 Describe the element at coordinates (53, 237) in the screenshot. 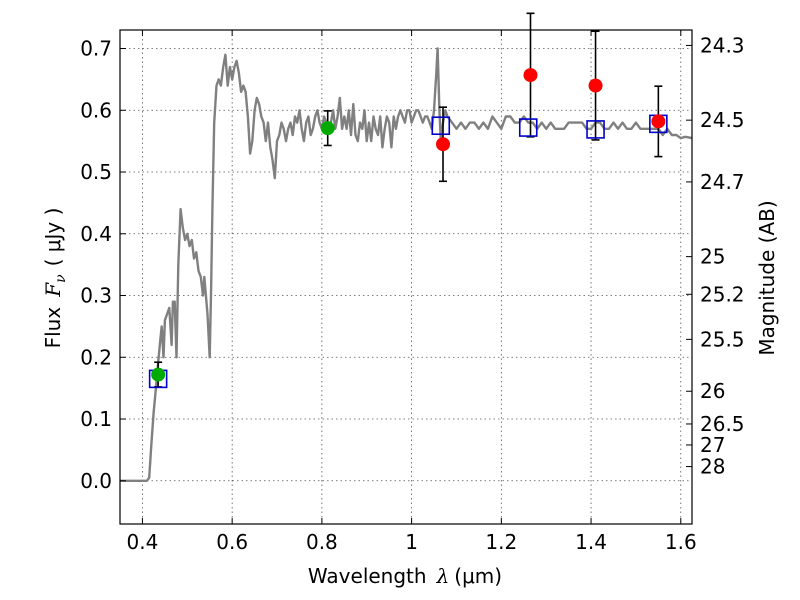

I see `y-axis-title-unit: ( μJy )` at that location.